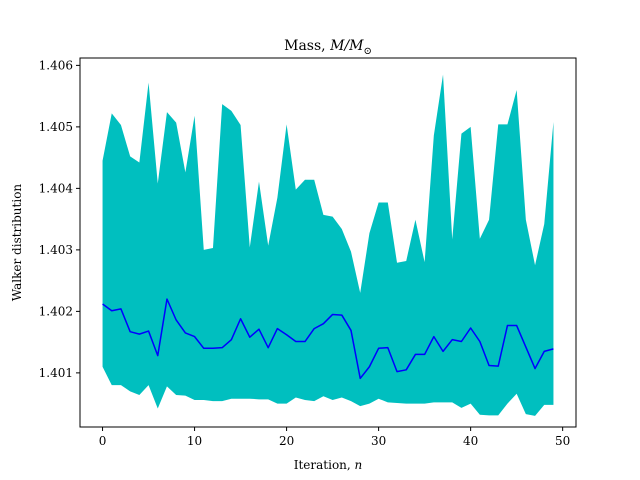  I want to click on x-axis-label-text: Iteration,, so click(324, 465).